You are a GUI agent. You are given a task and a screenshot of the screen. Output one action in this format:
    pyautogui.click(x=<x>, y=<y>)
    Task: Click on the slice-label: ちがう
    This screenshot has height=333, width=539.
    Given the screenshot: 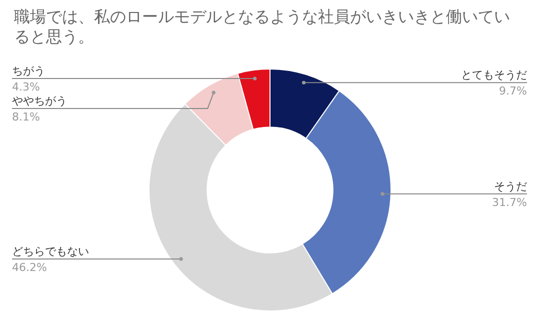 What is the action you would take?
    pyautogui.click(x=28, y=71)
    